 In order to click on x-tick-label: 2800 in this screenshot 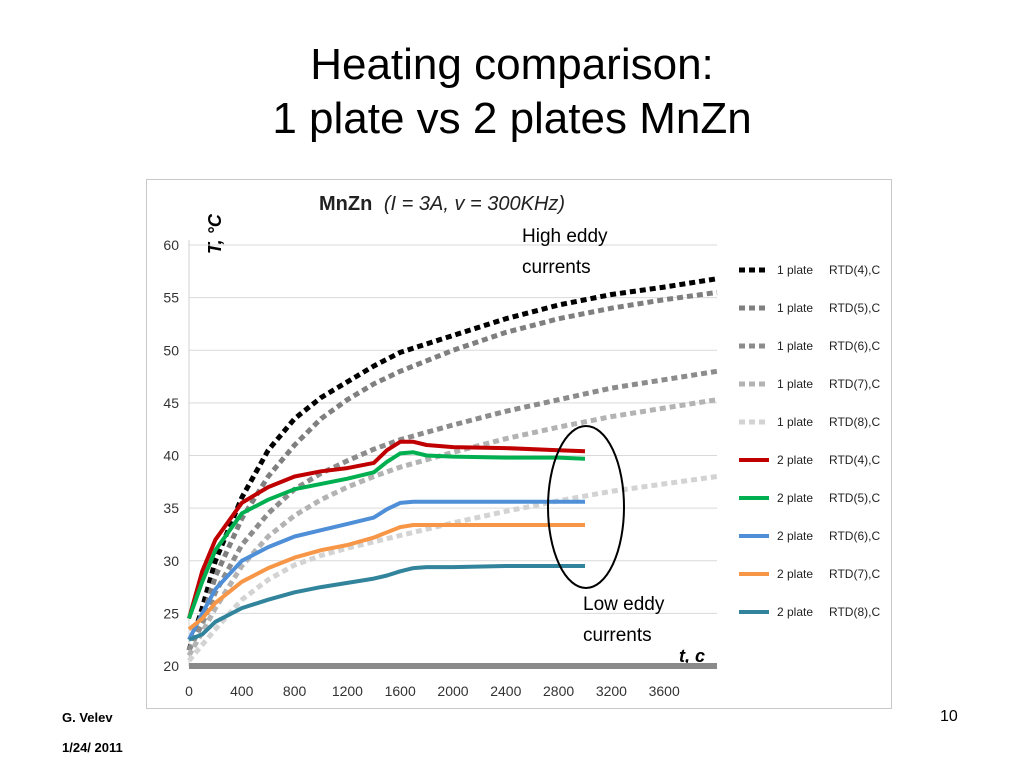, I will do `click(558, 691)`.